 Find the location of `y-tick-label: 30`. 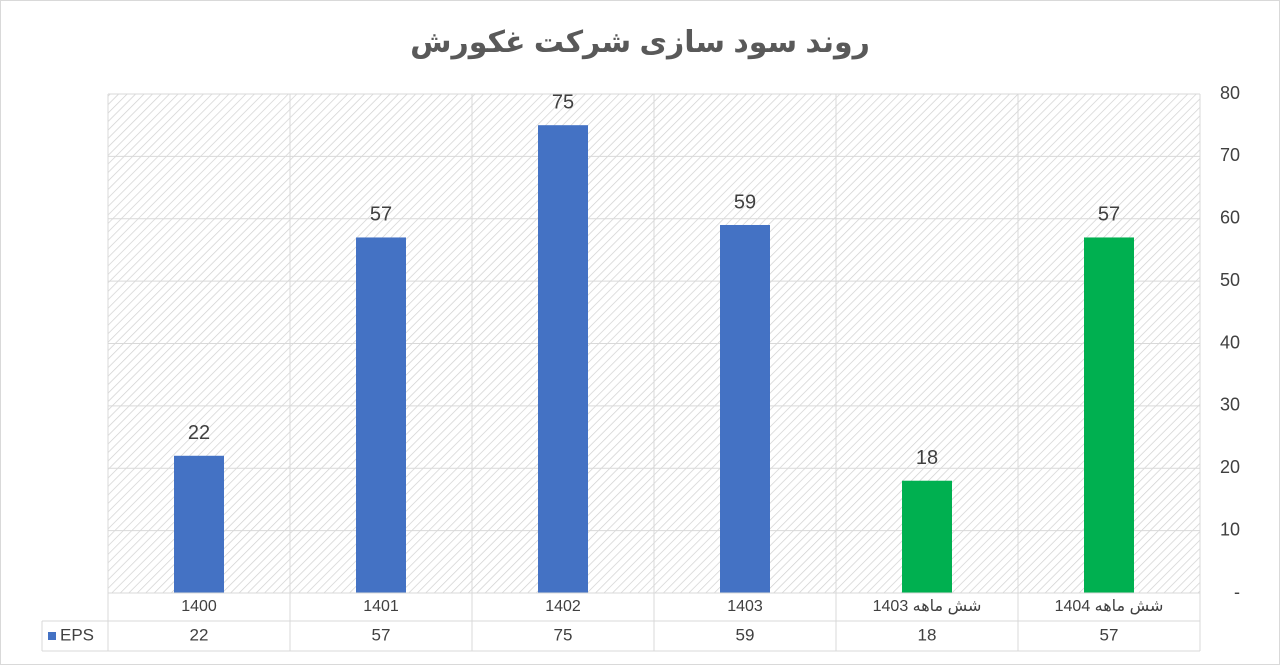

y-tick-label: 30 is located at coordinates (1230, 405).